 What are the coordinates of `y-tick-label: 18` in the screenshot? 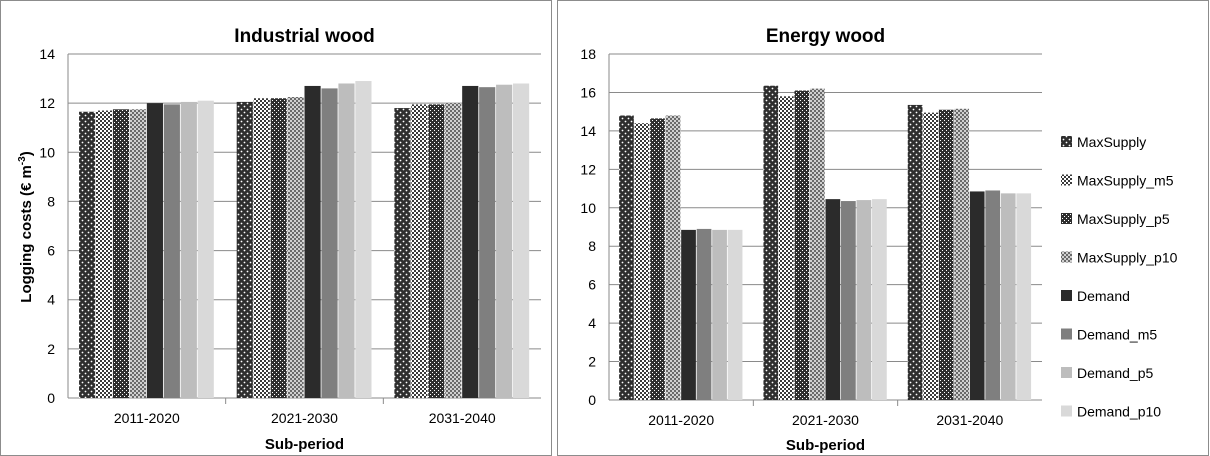 It's located at (588, 54).